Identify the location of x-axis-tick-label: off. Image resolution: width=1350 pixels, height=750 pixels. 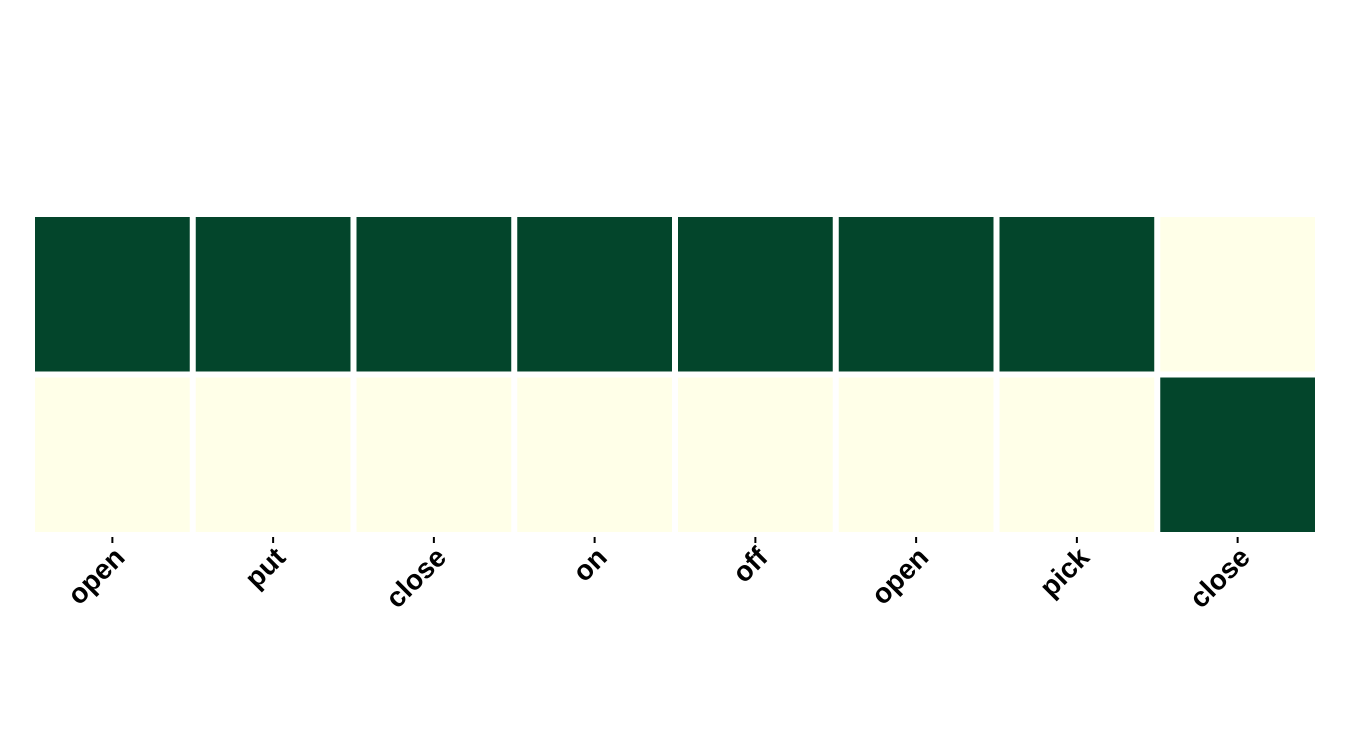
(750, 565).